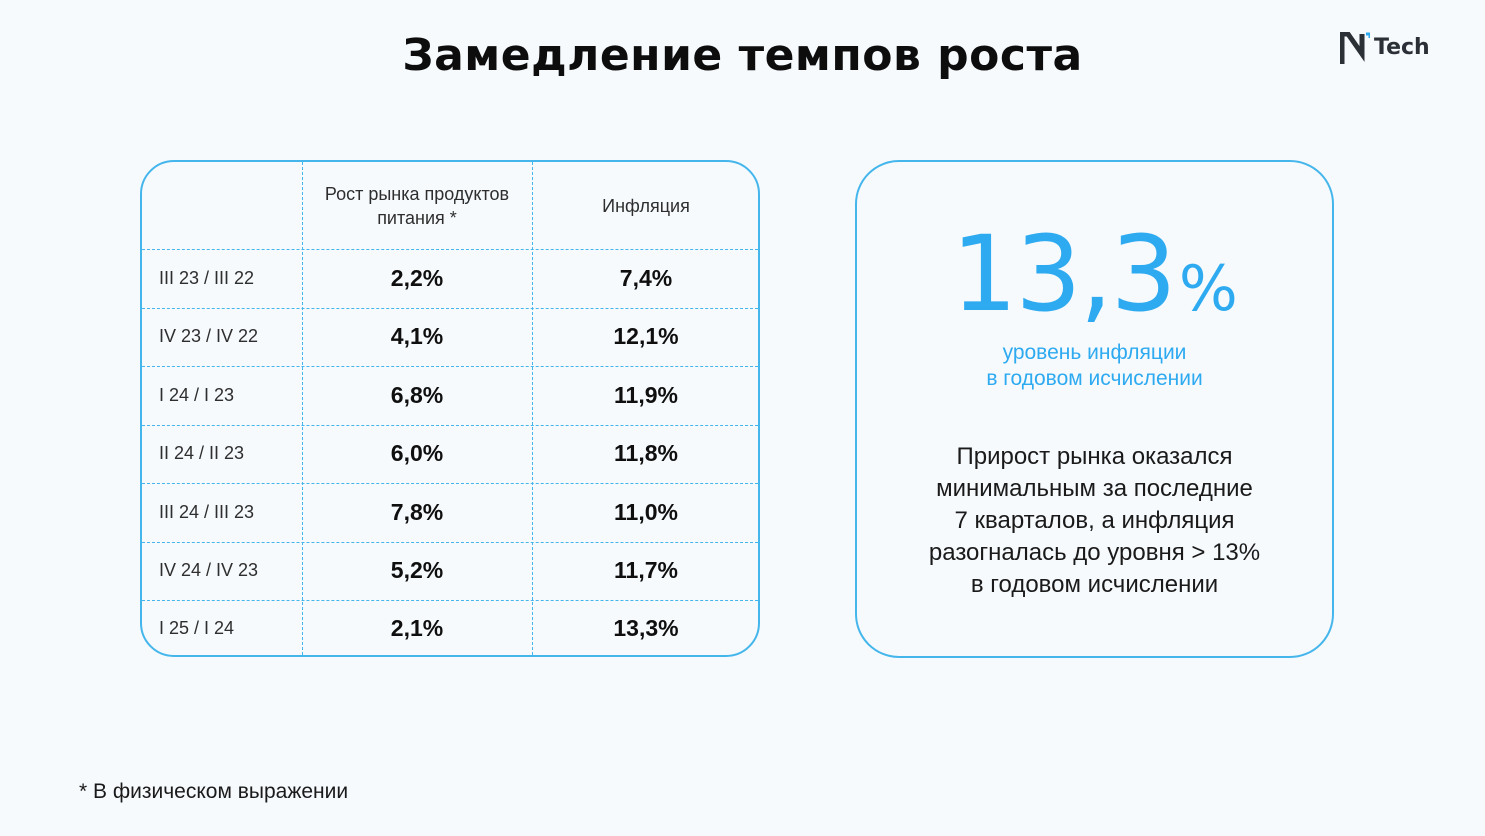 The width and height of the screenshot is (1485, 836). What do you see at coordinates (646, 511) in the screenshot?
I see `row-inflation: 11,0%` at bounding box center [646, 511].